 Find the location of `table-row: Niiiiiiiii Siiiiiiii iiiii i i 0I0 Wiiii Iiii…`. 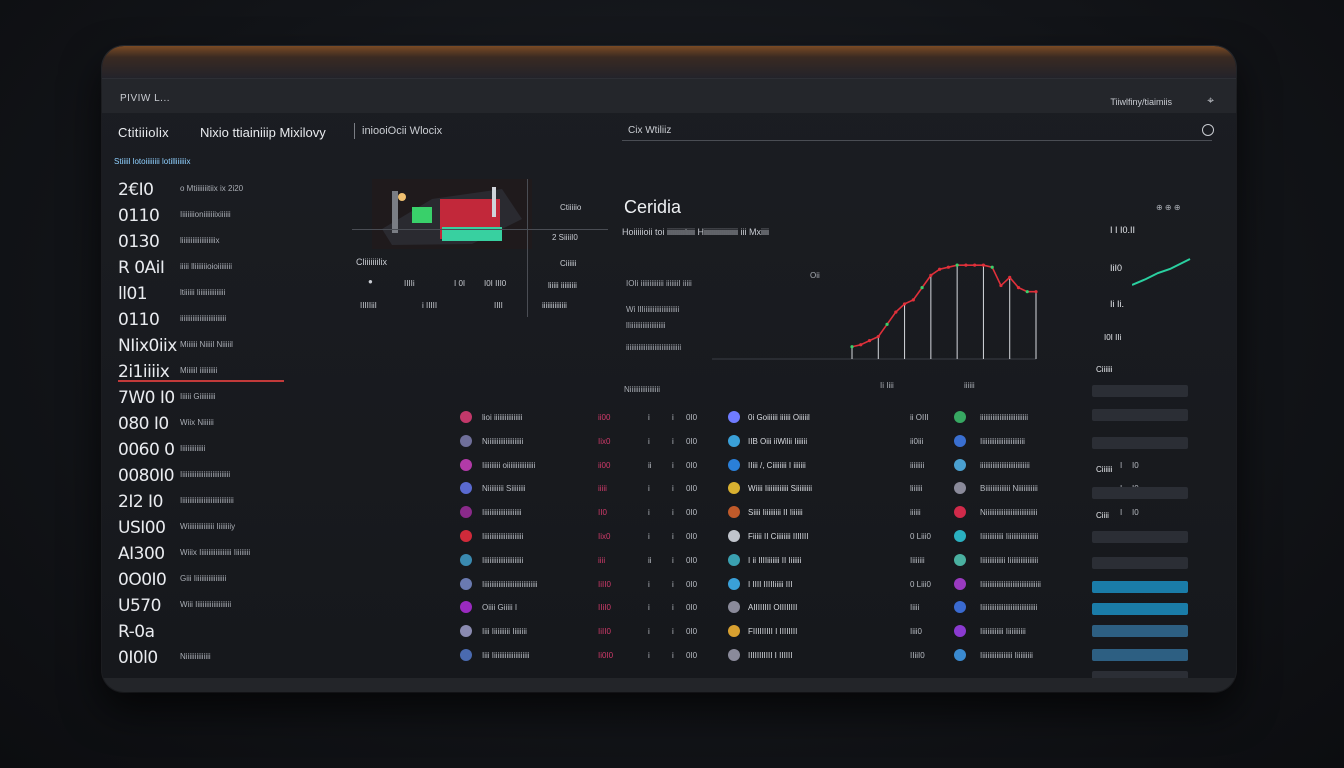

table-row: Niiiiiiiii Siiiiiiii iiiii i i 0I0 Wiiii Iiii… is located at coordinates (740, 490).